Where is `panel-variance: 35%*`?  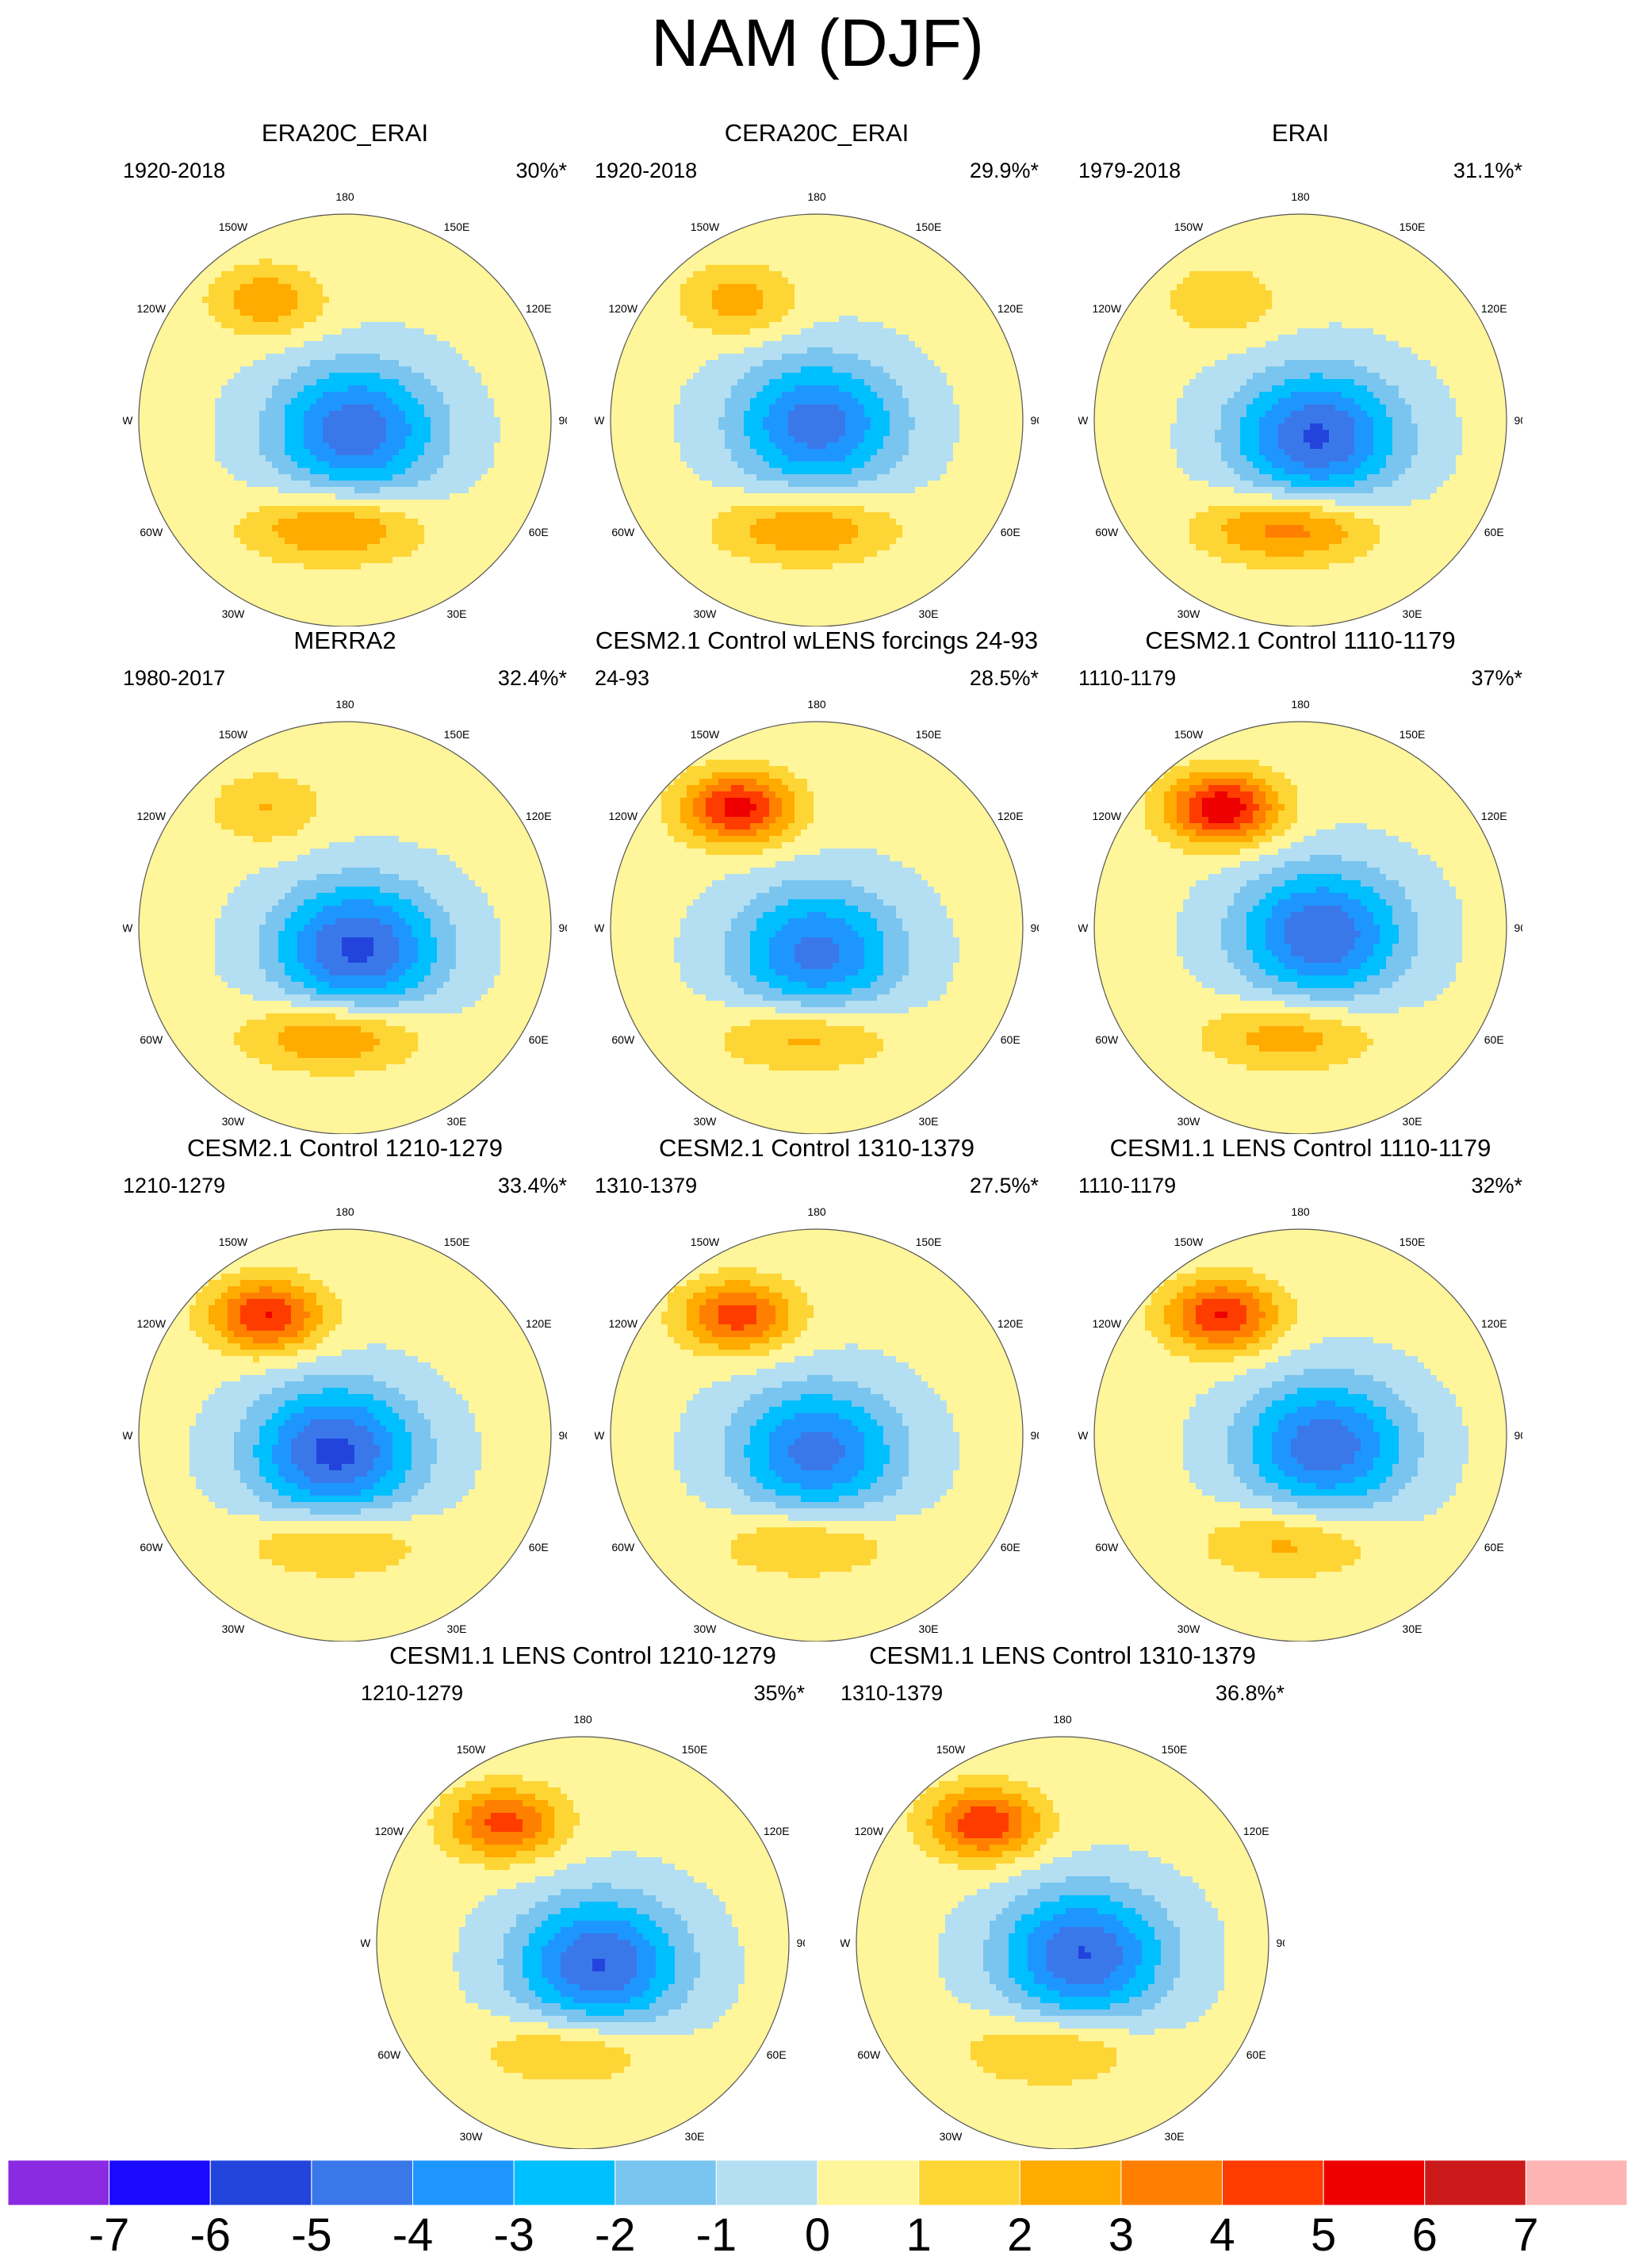
panel-variance: 35%* is located at coordinates (779, 1693).